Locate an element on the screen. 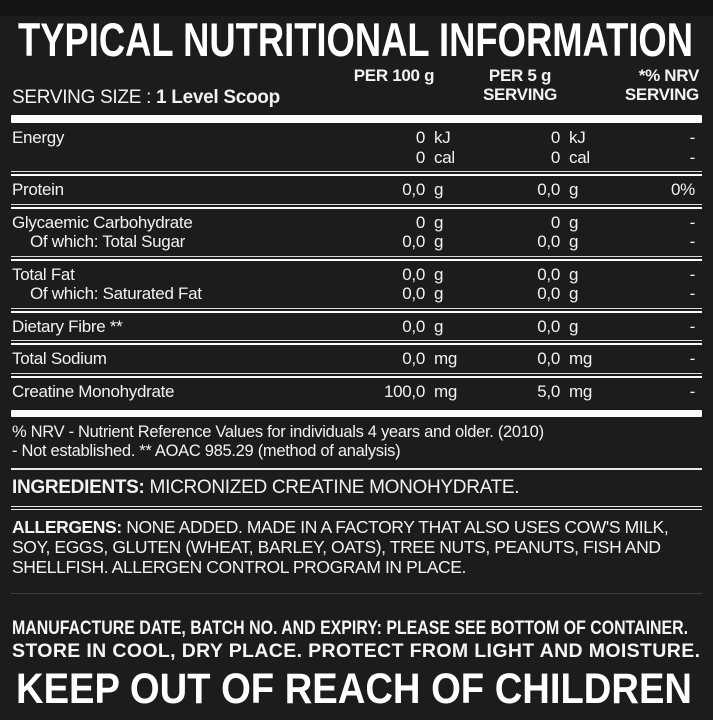  table-row: Total Sodium 0,0 mg 0,0 mg - is located at coordinates (356, 359).